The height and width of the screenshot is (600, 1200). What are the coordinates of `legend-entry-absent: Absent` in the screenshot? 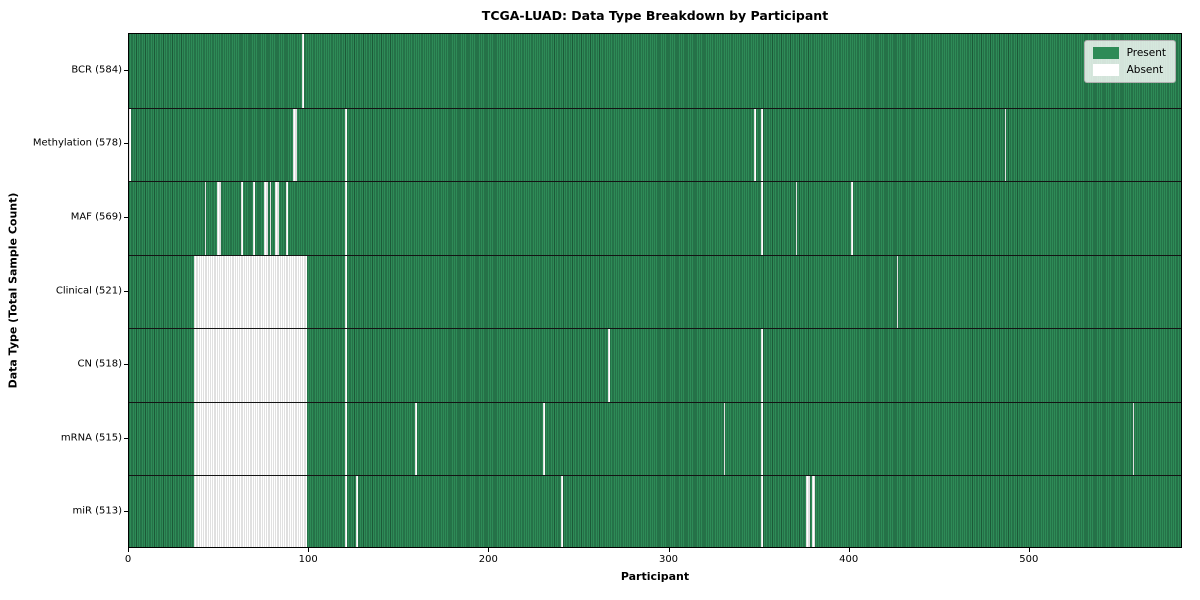 It's located at (1129, 70).